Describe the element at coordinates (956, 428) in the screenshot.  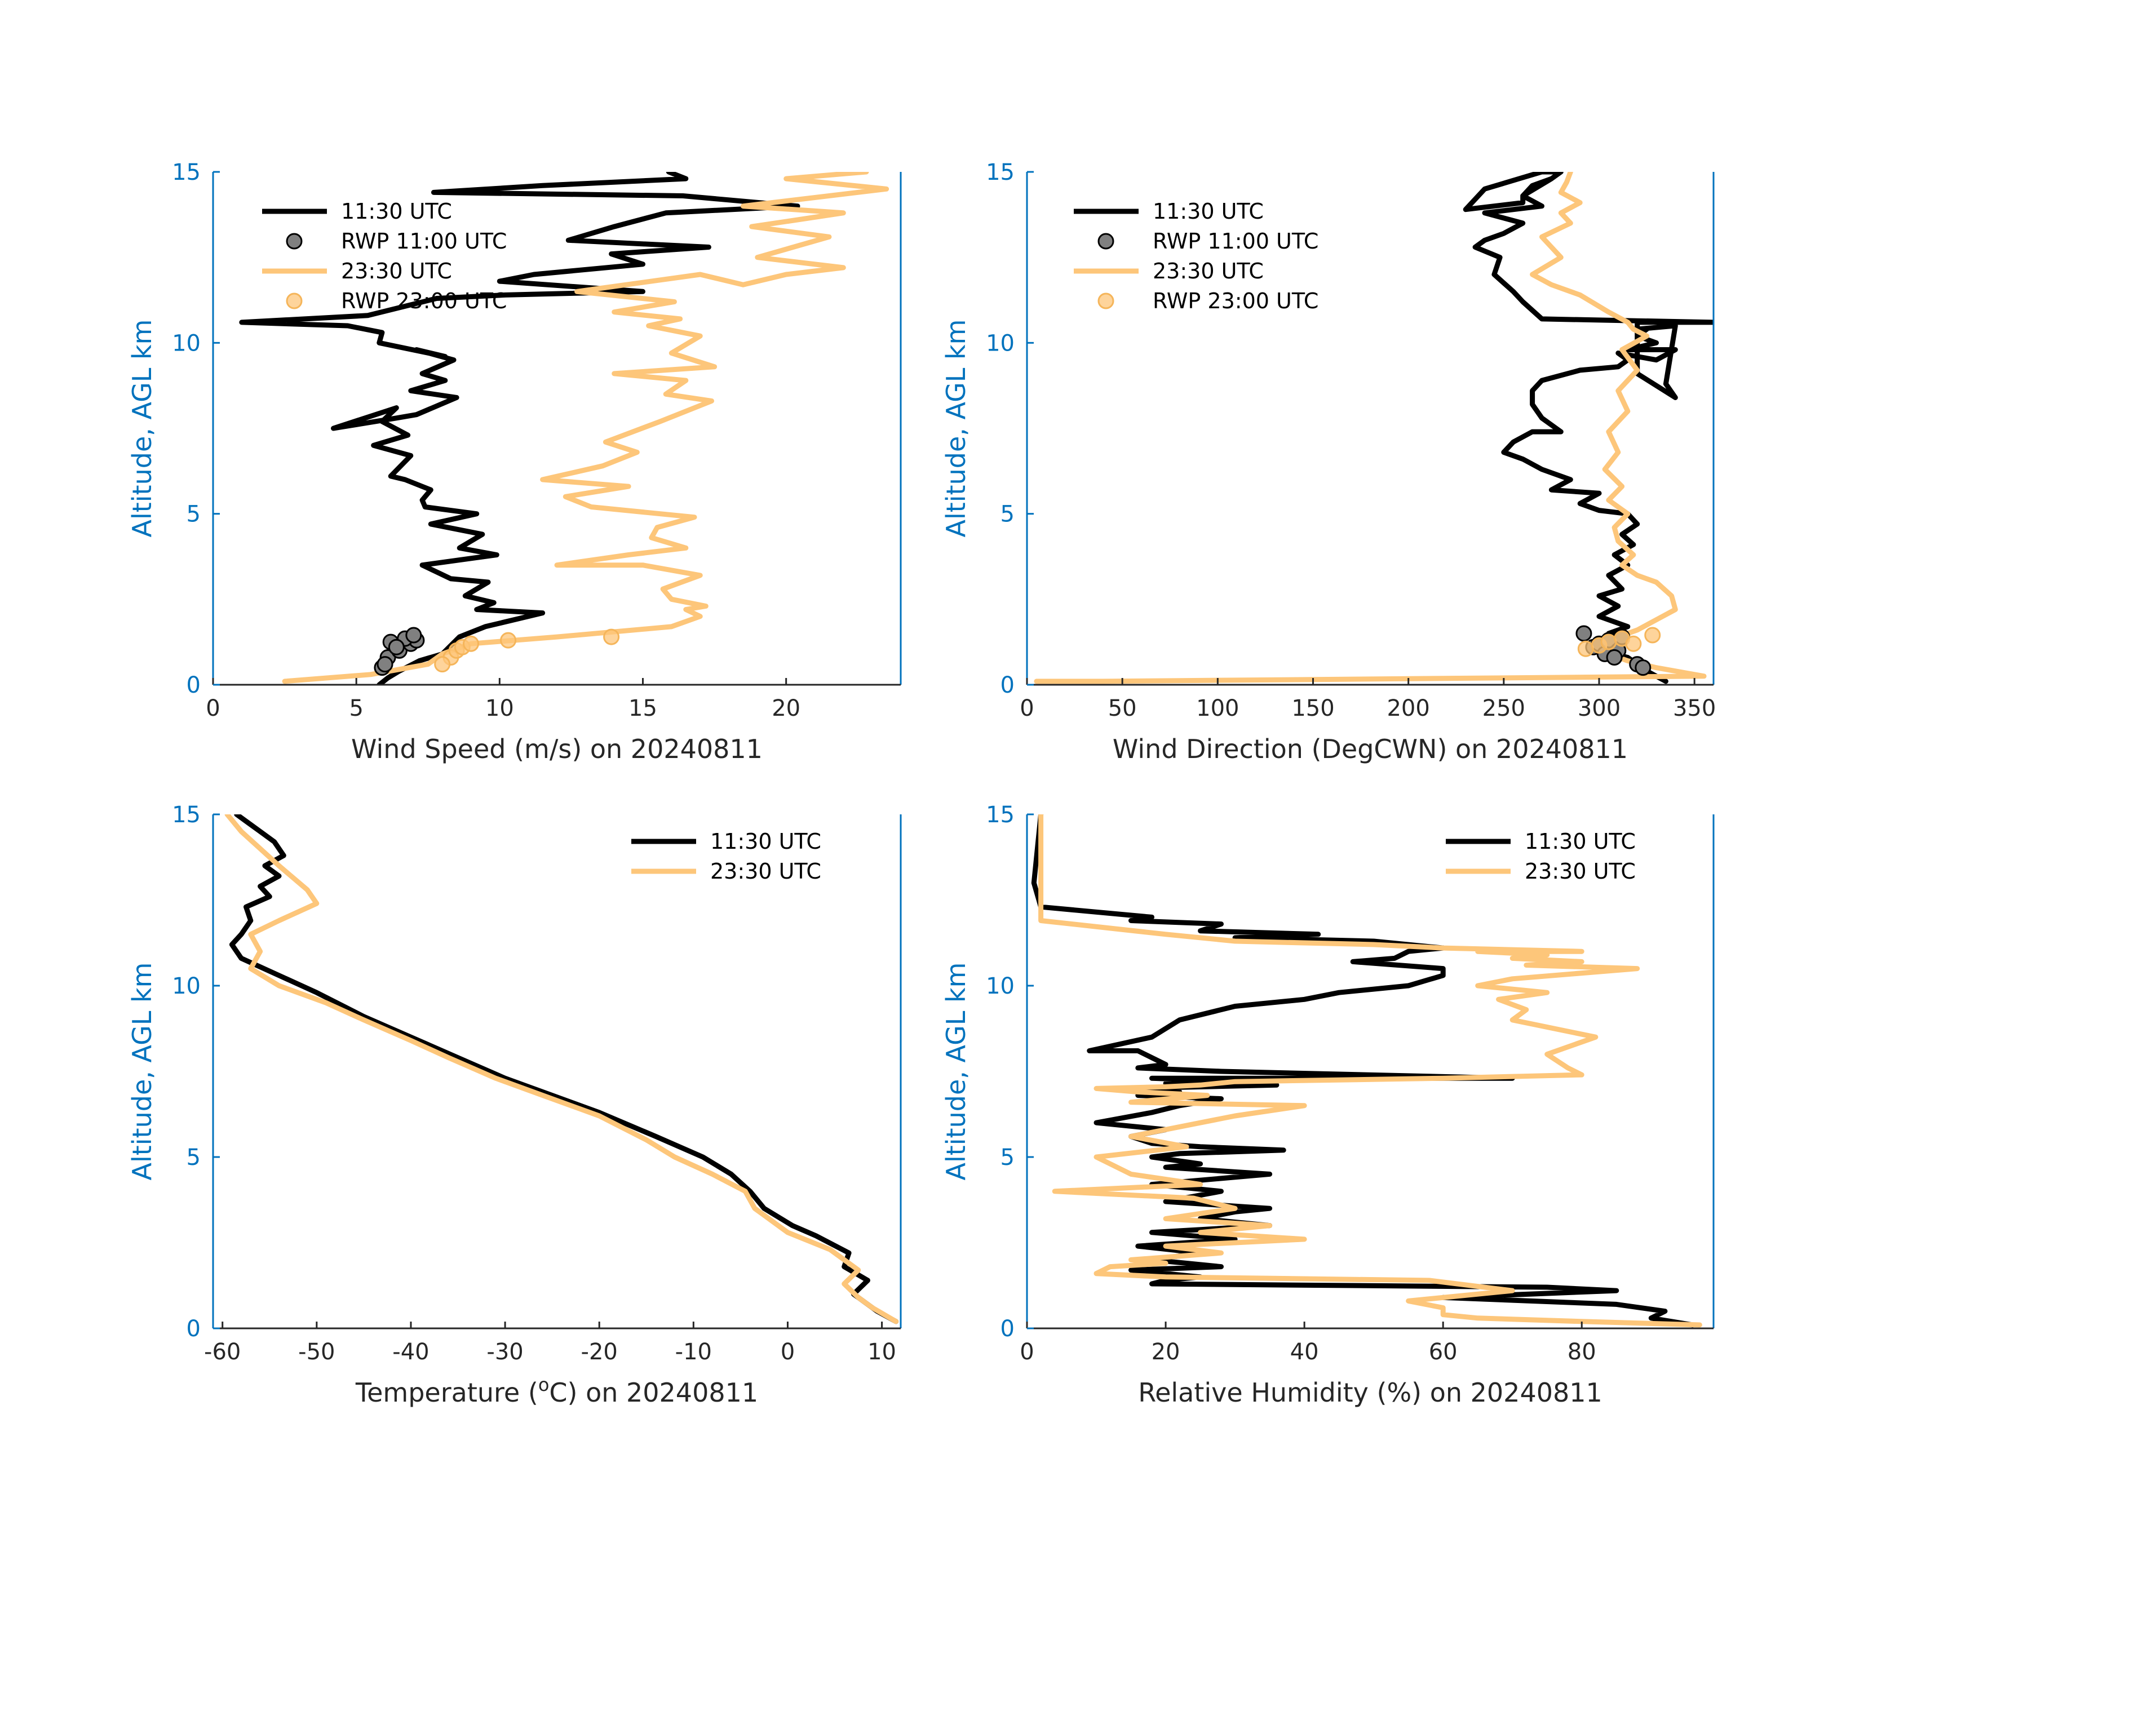
I see `wind-direction-y-axis-title: Altitude, AGL km` at that location.